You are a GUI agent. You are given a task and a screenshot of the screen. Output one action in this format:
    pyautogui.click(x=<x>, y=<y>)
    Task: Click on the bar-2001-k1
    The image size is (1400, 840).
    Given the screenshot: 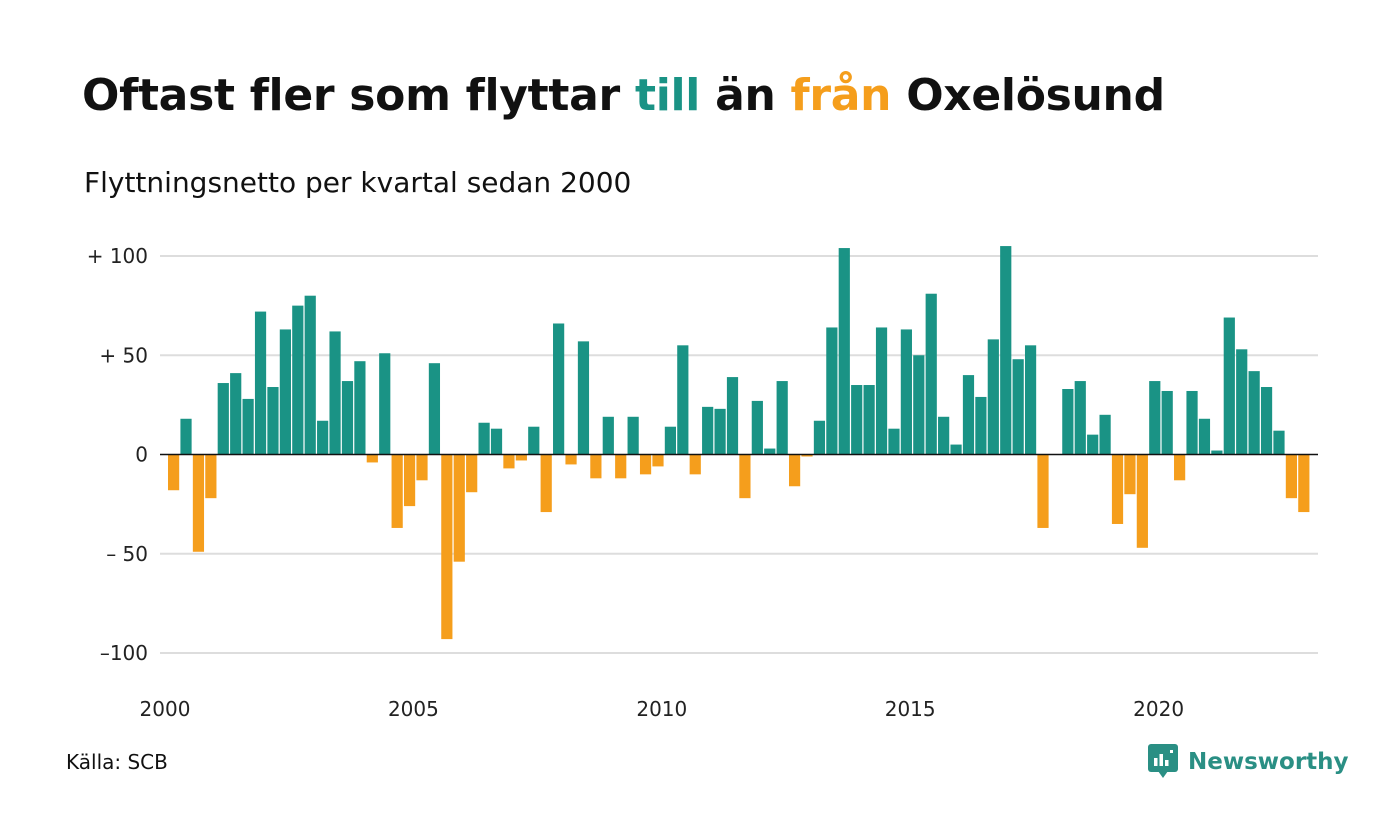 What is the action you would take?
    pyautogui.click(x=223, y=419)
    